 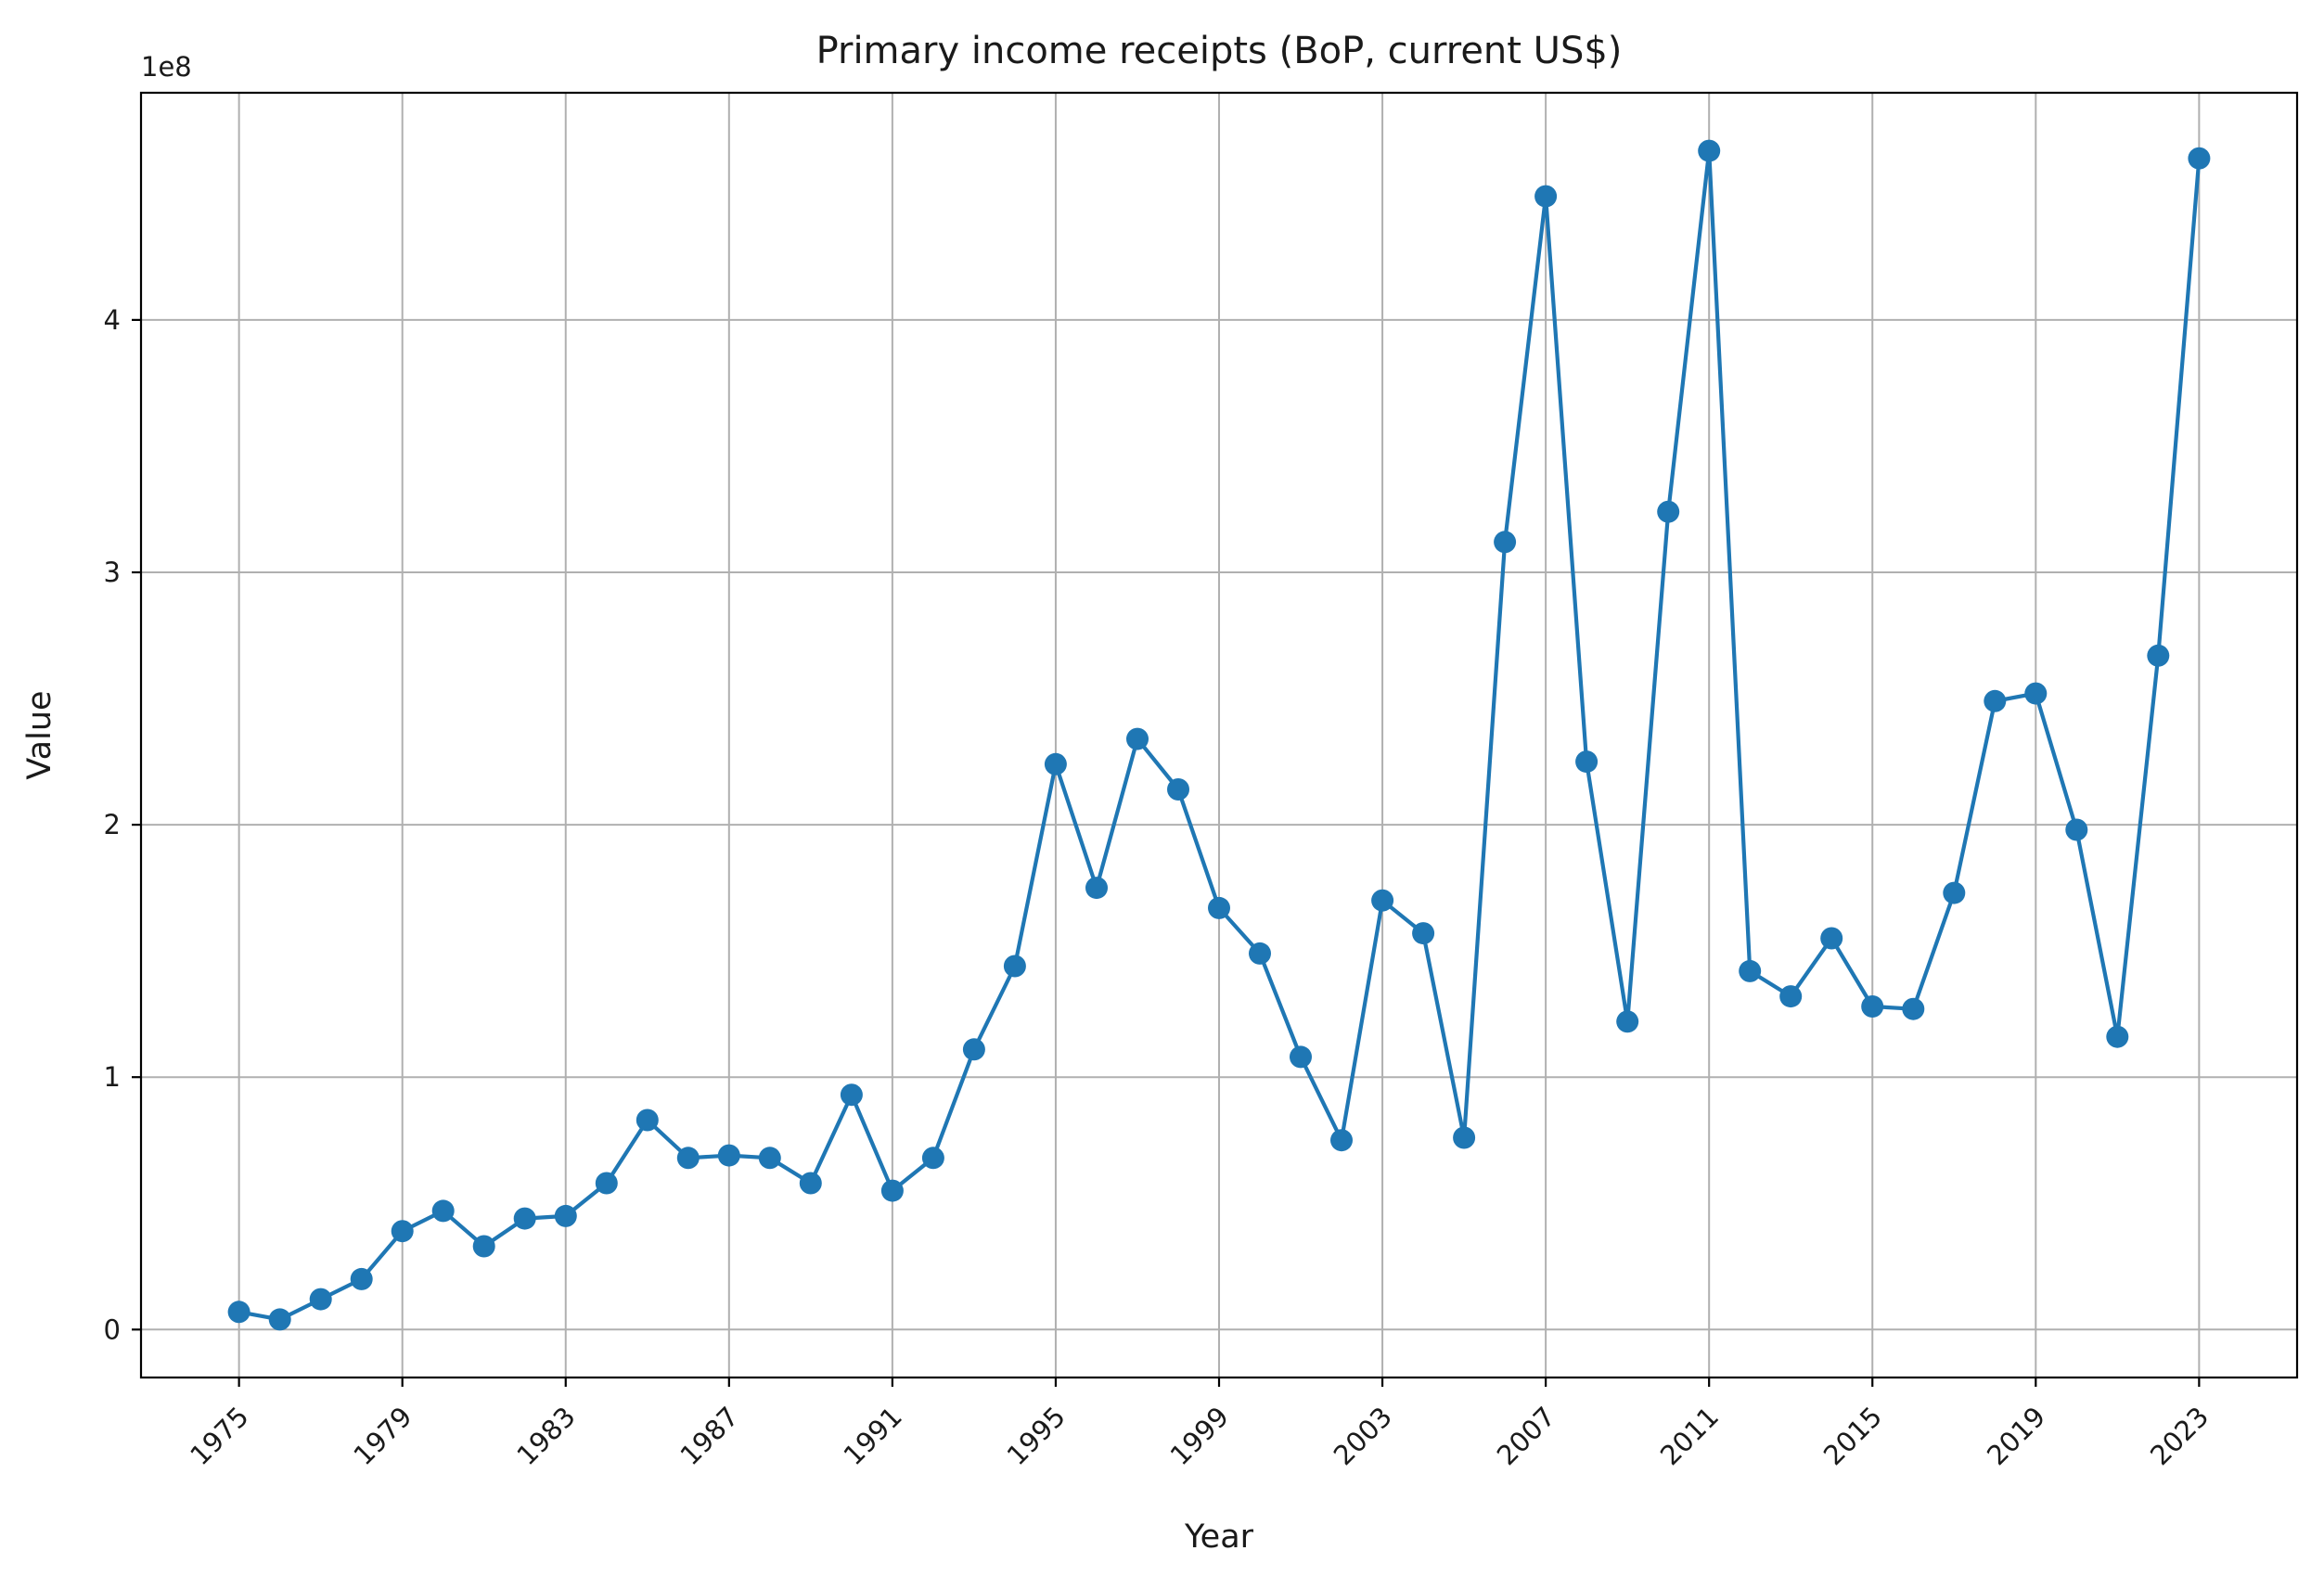 I want to click on x-tick-label: 1975, so click(x=219, y=1436).